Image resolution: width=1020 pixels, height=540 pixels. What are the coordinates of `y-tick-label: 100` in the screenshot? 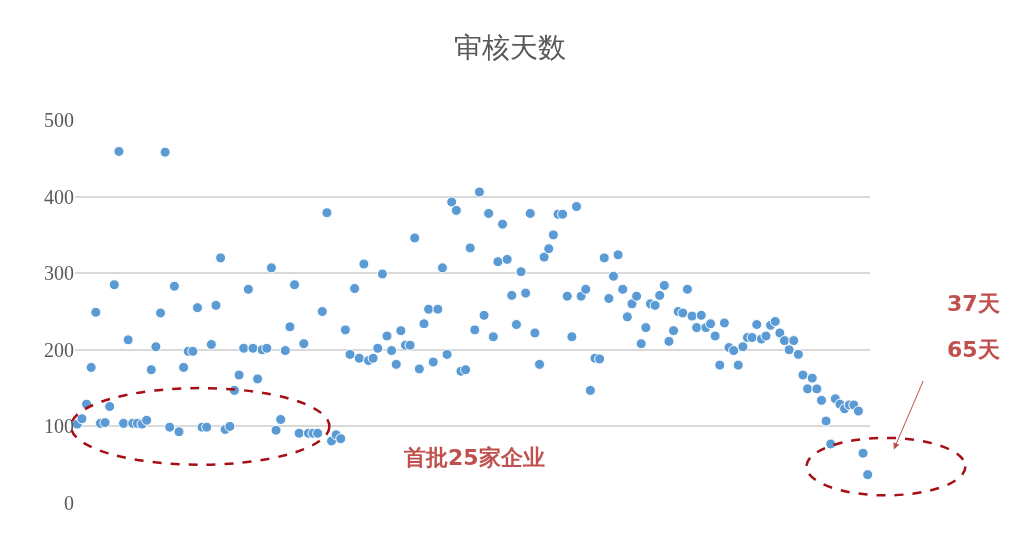 It's located at (59, 426).